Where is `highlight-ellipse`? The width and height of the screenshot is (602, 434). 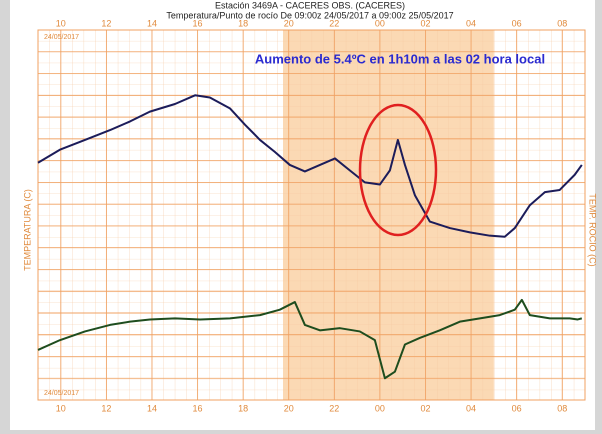
highlight-ellipse is located at coordinates (398, 170).